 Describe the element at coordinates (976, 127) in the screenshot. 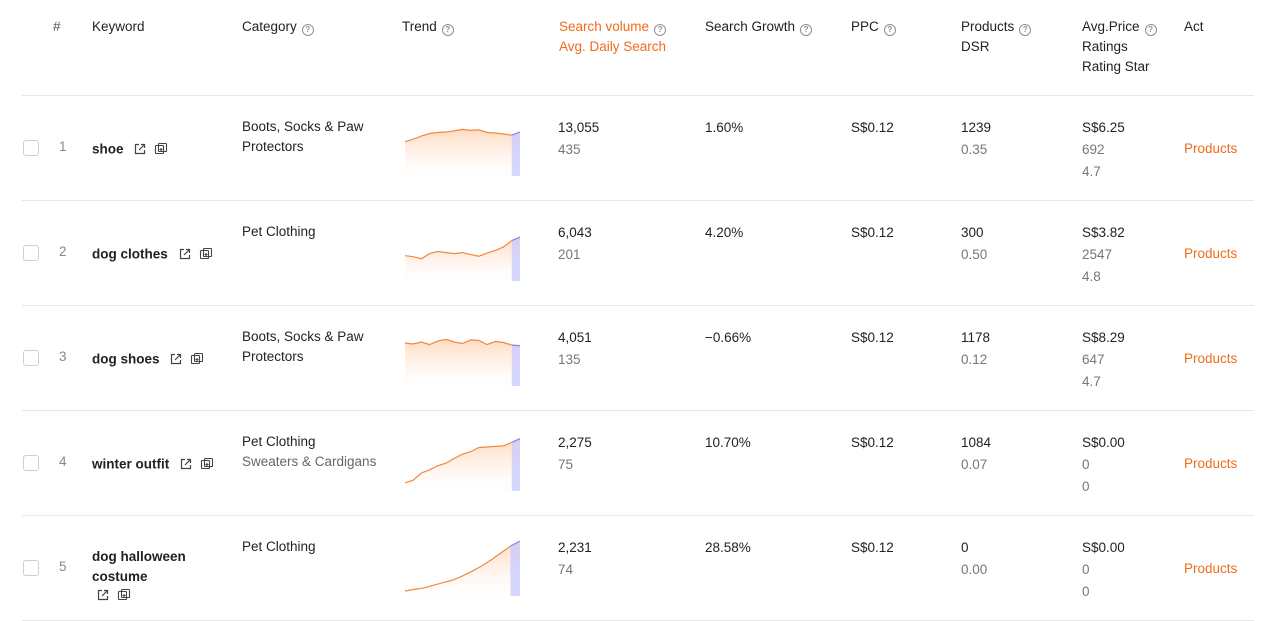

I see `products-value: 1239` at that location.